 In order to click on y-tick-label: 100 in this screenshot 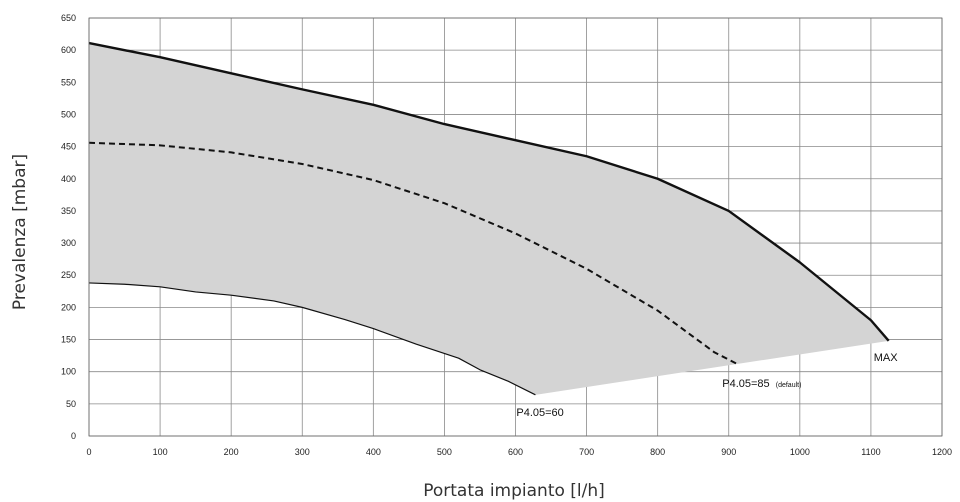, I will do `click(68, 372)`.